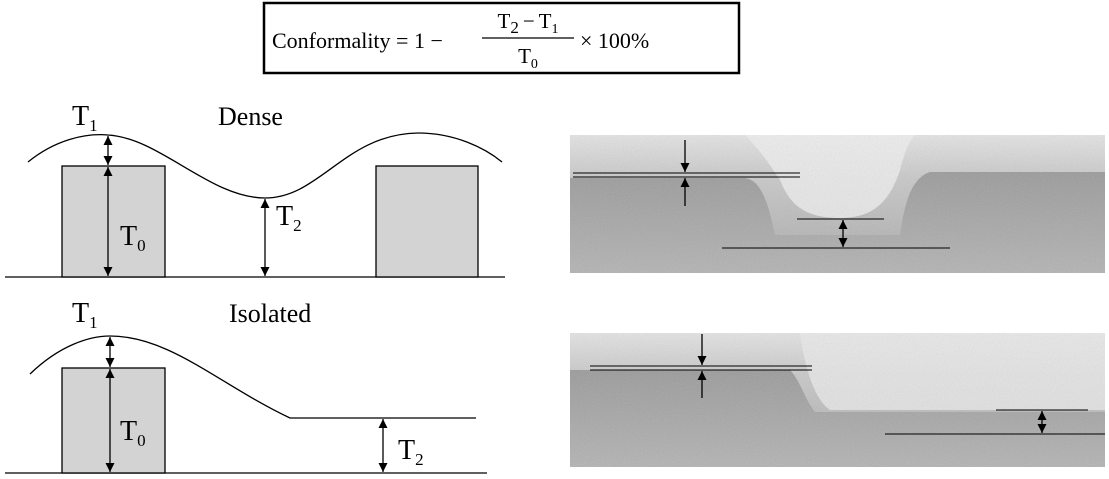 The width and height of the screenshot is (1109, 479). Describe the element at coordinates (501, 38) in the screenshot. I see `formula: Conformality = 1 − T2− T1 T0 × 100%` at that location.